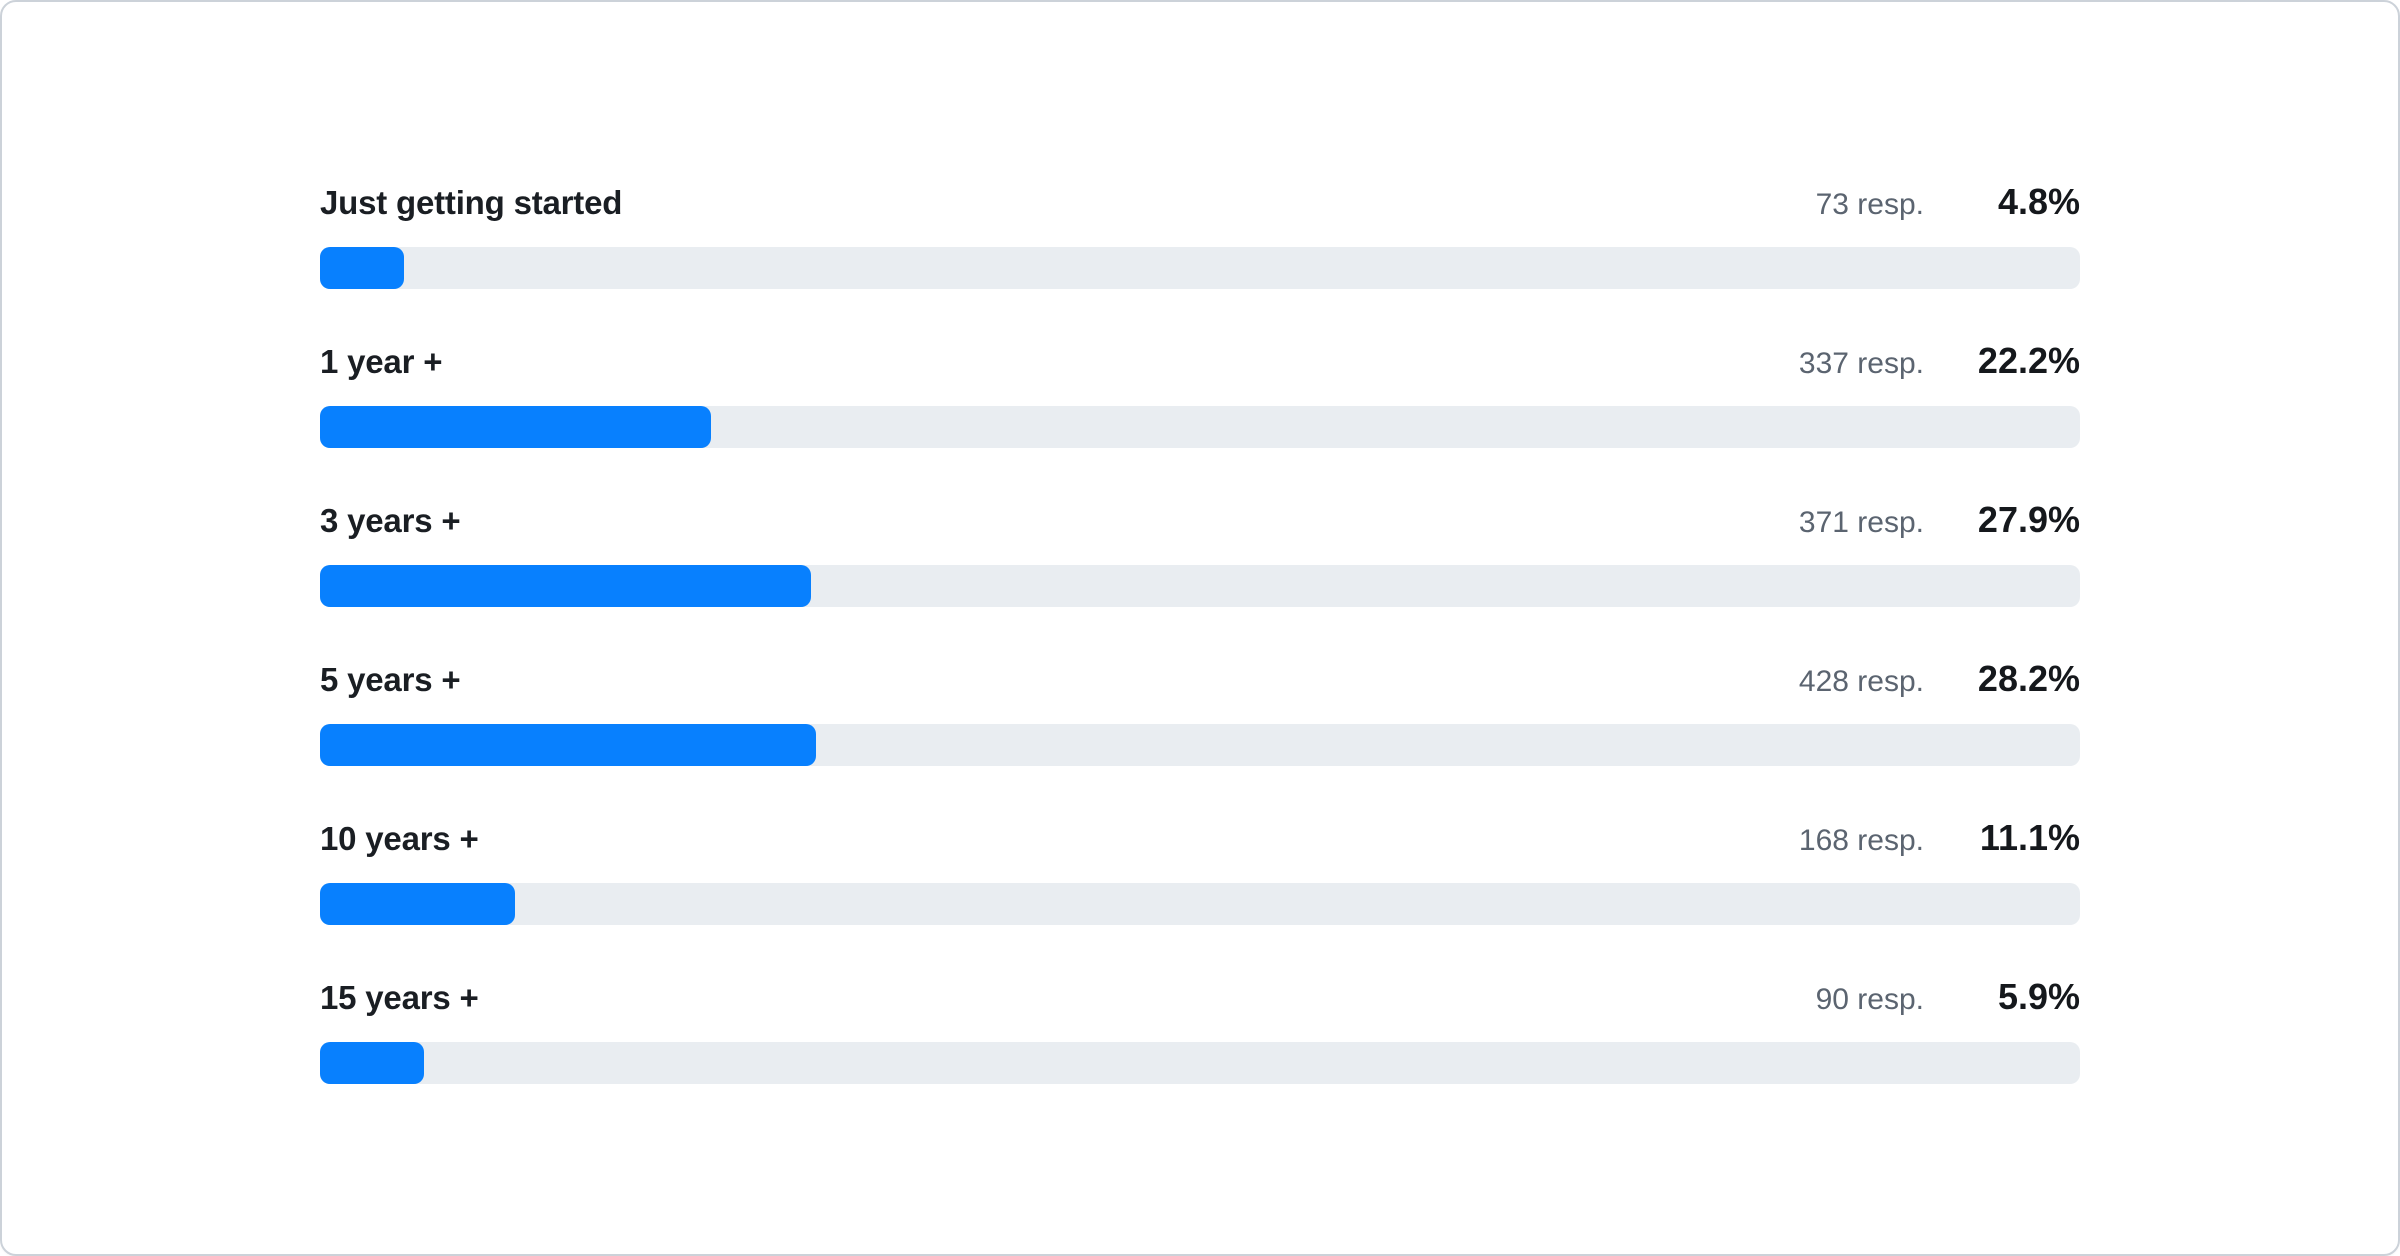  Describe the element at coordinates (1200, 552) in the screenshot. I see `survey-row: 3 years + 371 resp. 27.9%` at that location.